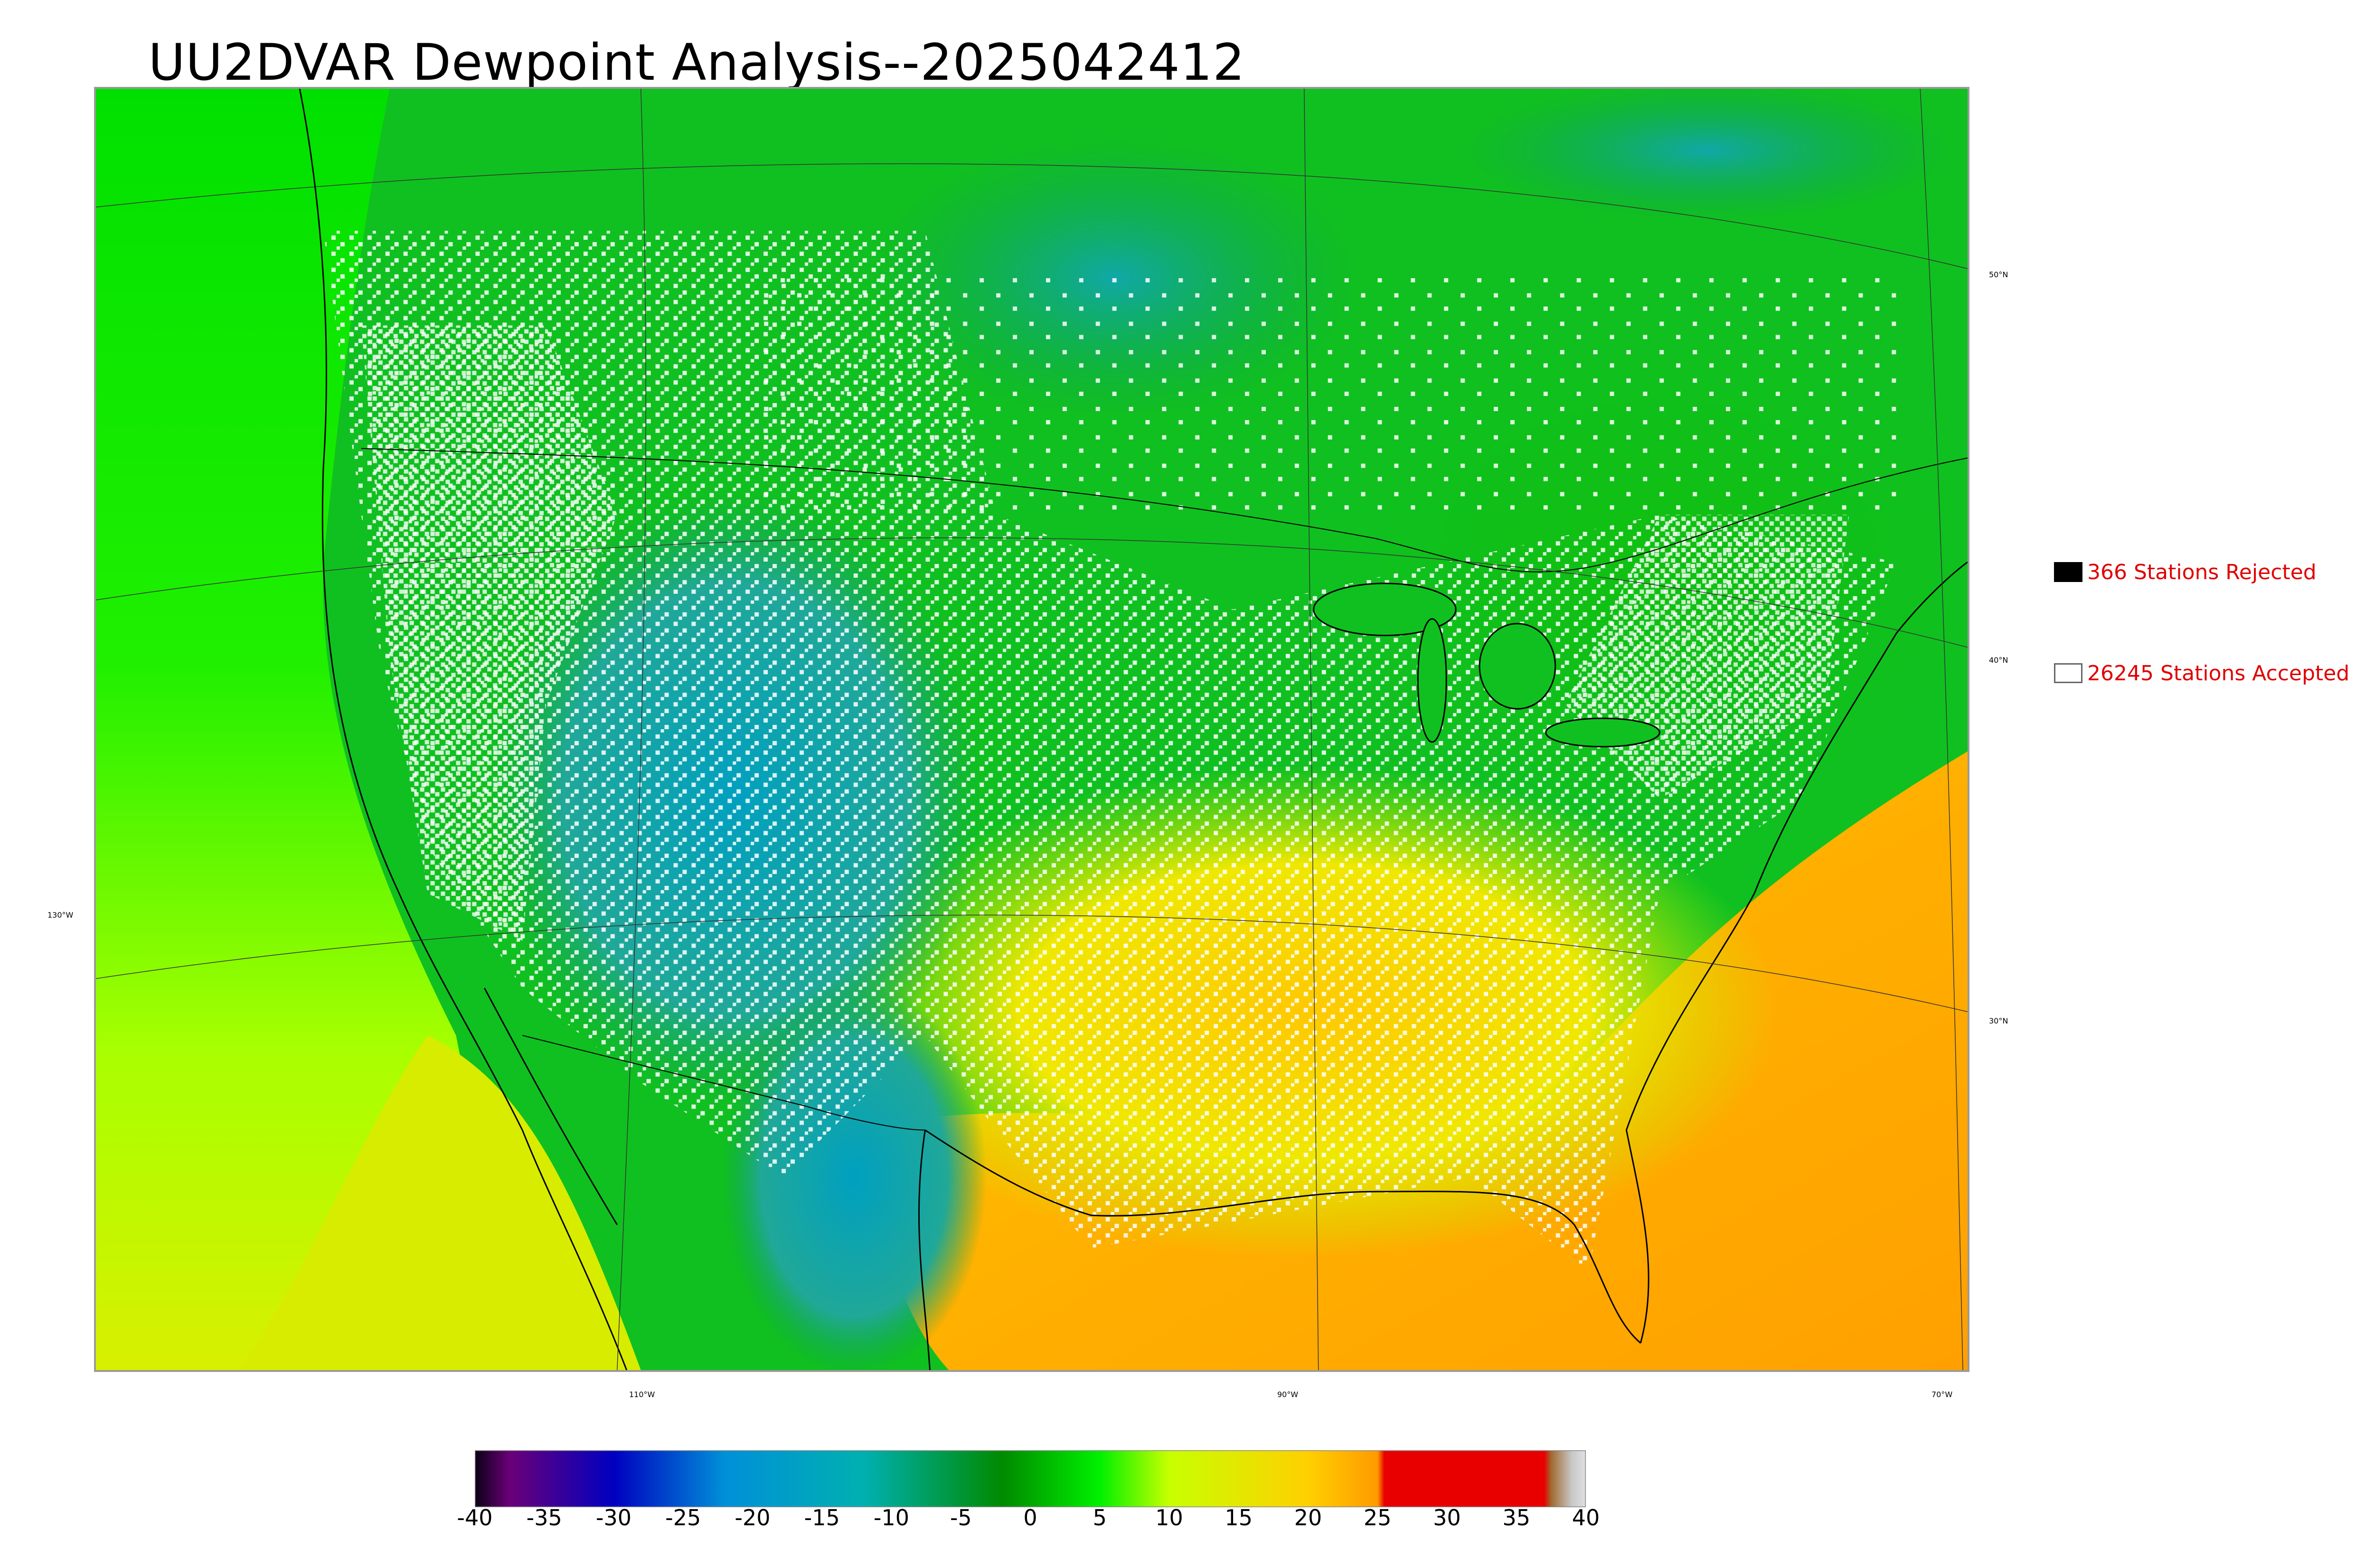 The image size is (2374, 1568). I want to click on legend-accepted-label: 26245 Stations Accepted, so click(2218, 673).